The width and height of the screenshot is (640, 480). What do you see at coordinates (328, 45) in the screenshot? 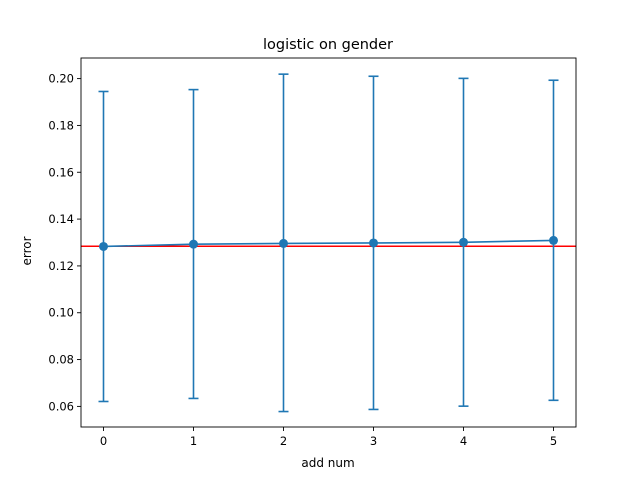
I see `chart-title: logistic on gender` at bounding box center [328, 45].